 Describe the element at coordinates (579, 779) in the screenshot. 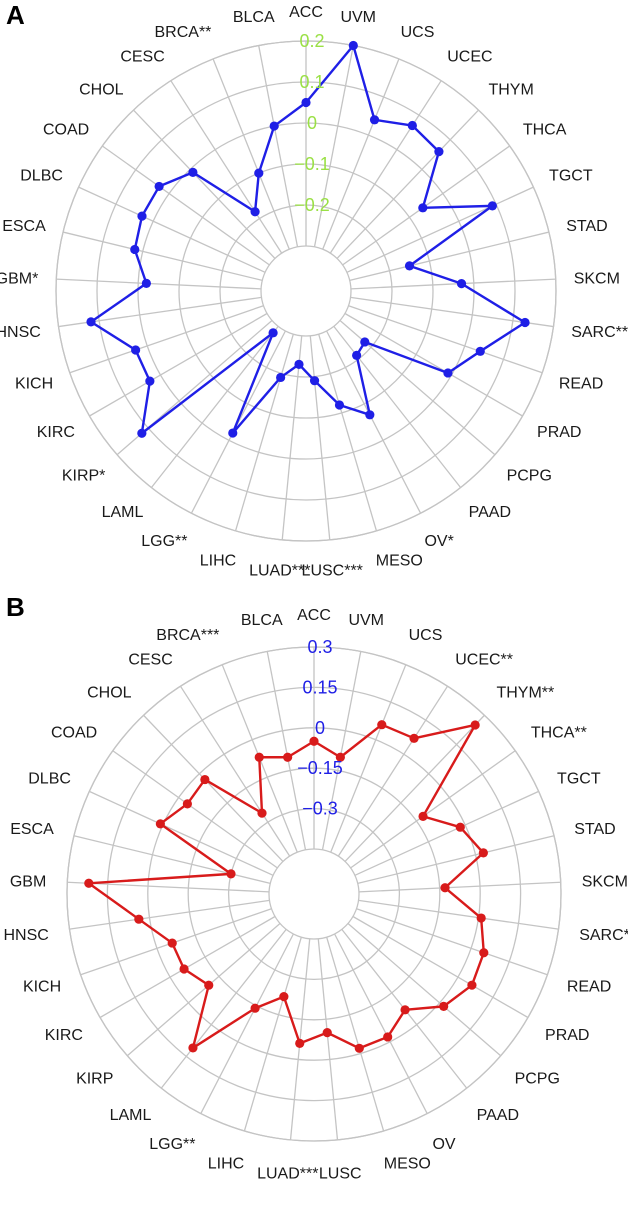

I see `category-label-tgct: TGCT` at that location.